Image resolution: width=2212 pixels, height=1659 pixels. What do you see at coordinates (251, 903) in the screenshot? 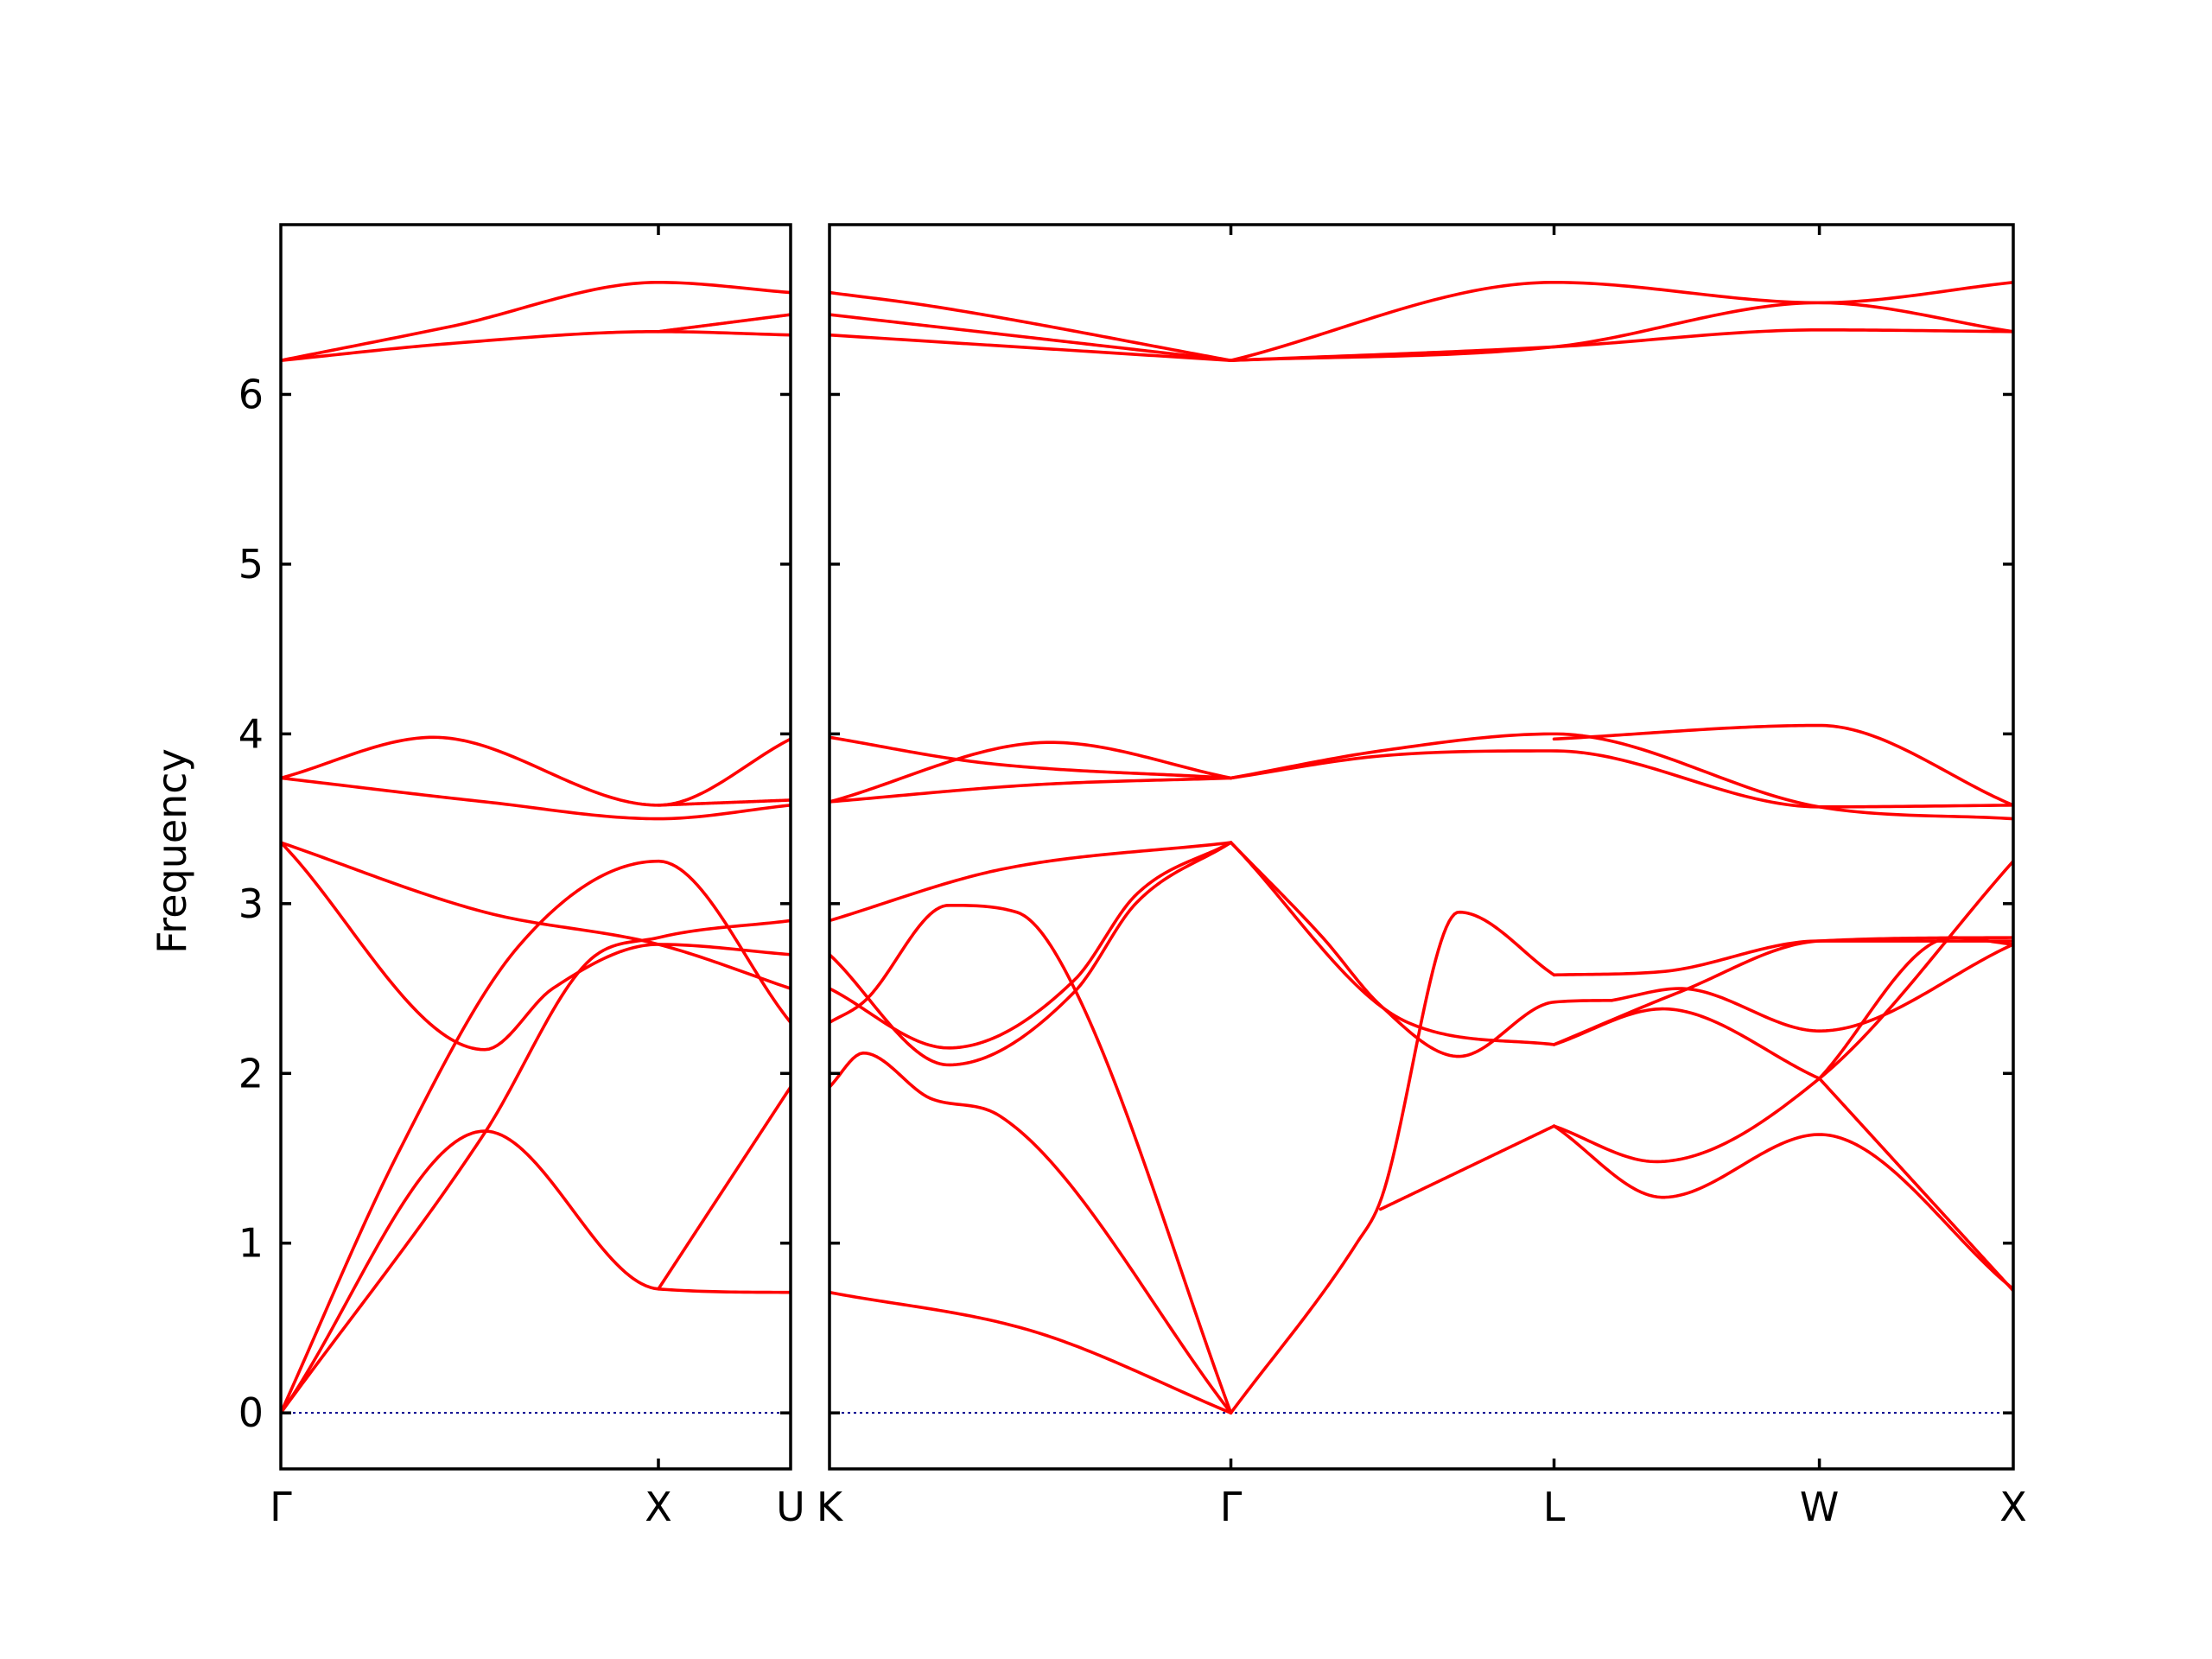
I see `y-tick-label: 3` at bounding box center [251, 903].